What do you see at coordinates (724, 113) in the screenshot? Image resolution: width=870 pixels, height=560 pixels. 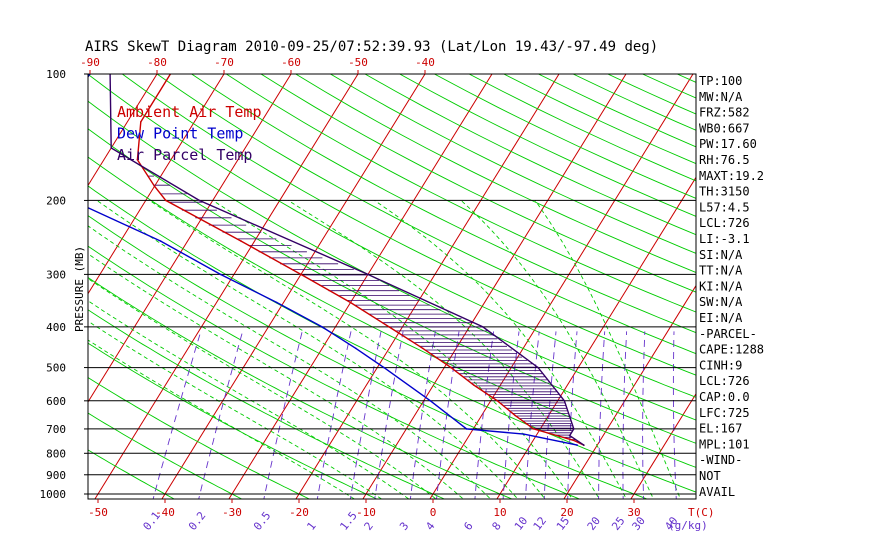 I see `index-value: FRZ:582` at bounding box center [724, 113].